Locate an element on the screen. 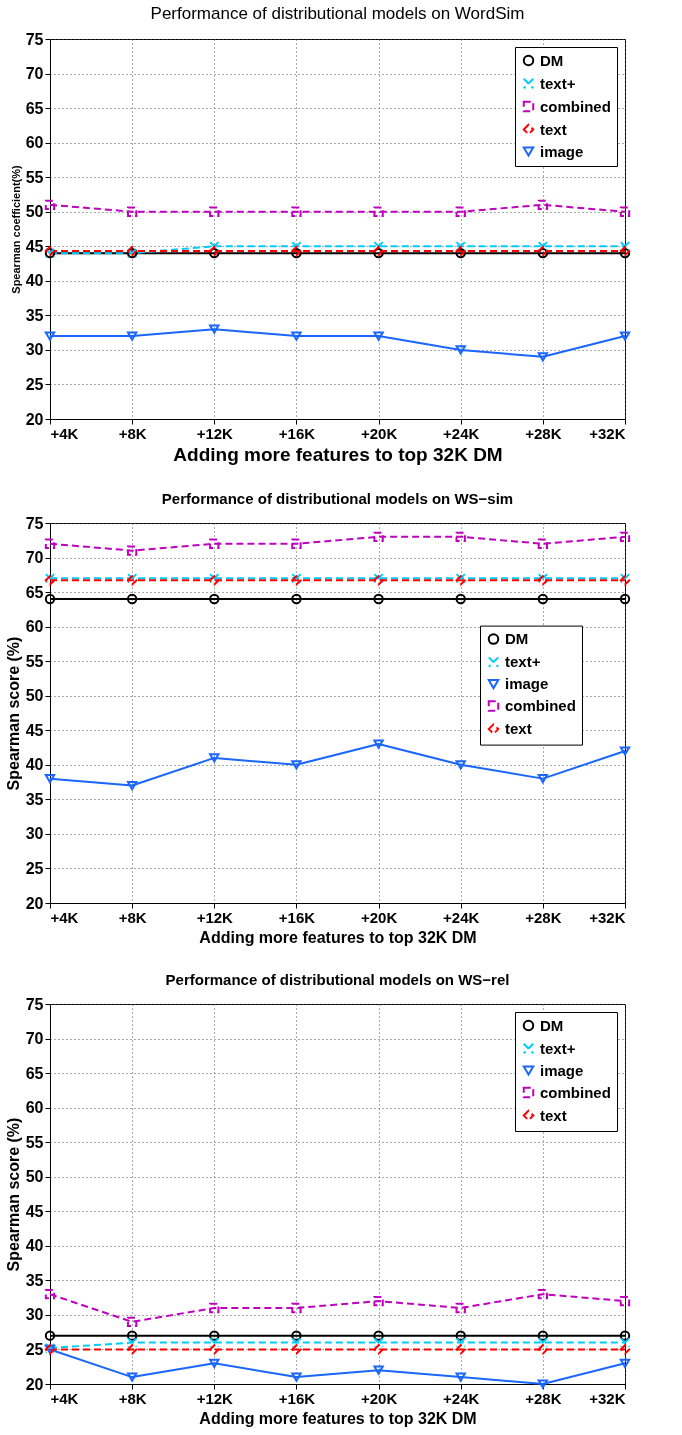 The width and height of the screenshot is (682, 1435). y-axis-title: Spearman coefficient(%) is located at coordinates (15, 229).